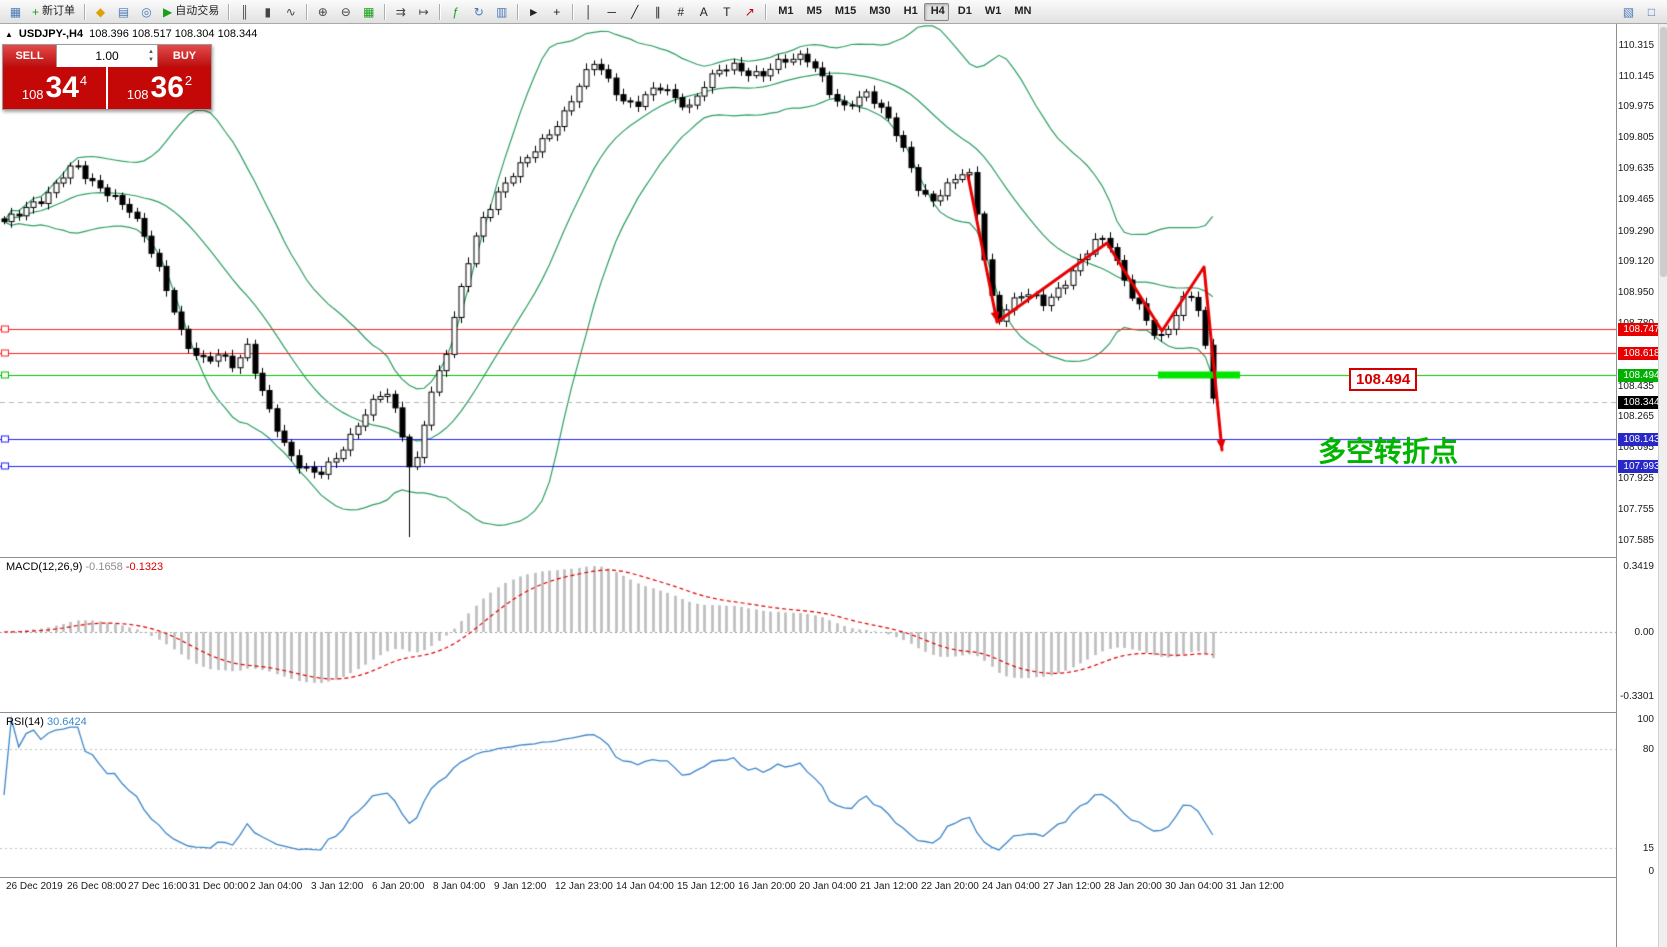  I want to click on pane-separator-rsi, so click(808, 712).